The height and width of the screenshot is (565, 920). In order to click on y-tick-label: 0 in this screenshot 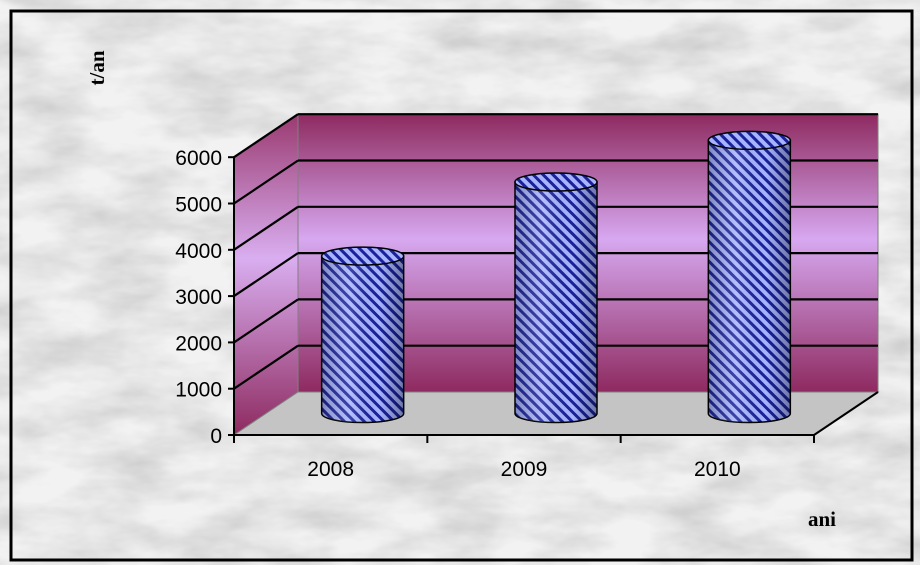, I will do `click(216, 436)`.